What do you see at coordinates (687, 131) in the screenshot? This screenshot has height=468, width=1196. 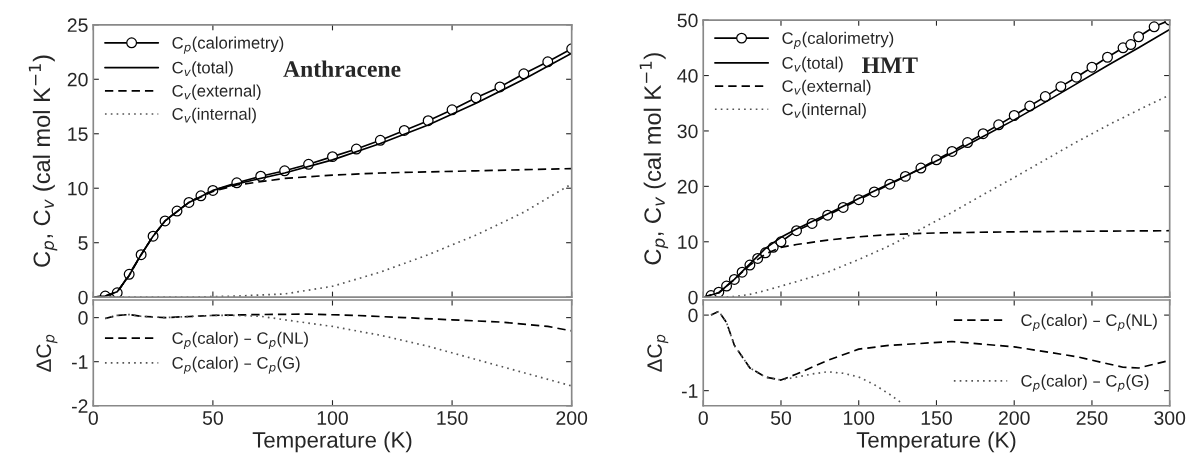 I see `y-tick-label: 30` at bounding box center [687, 131].